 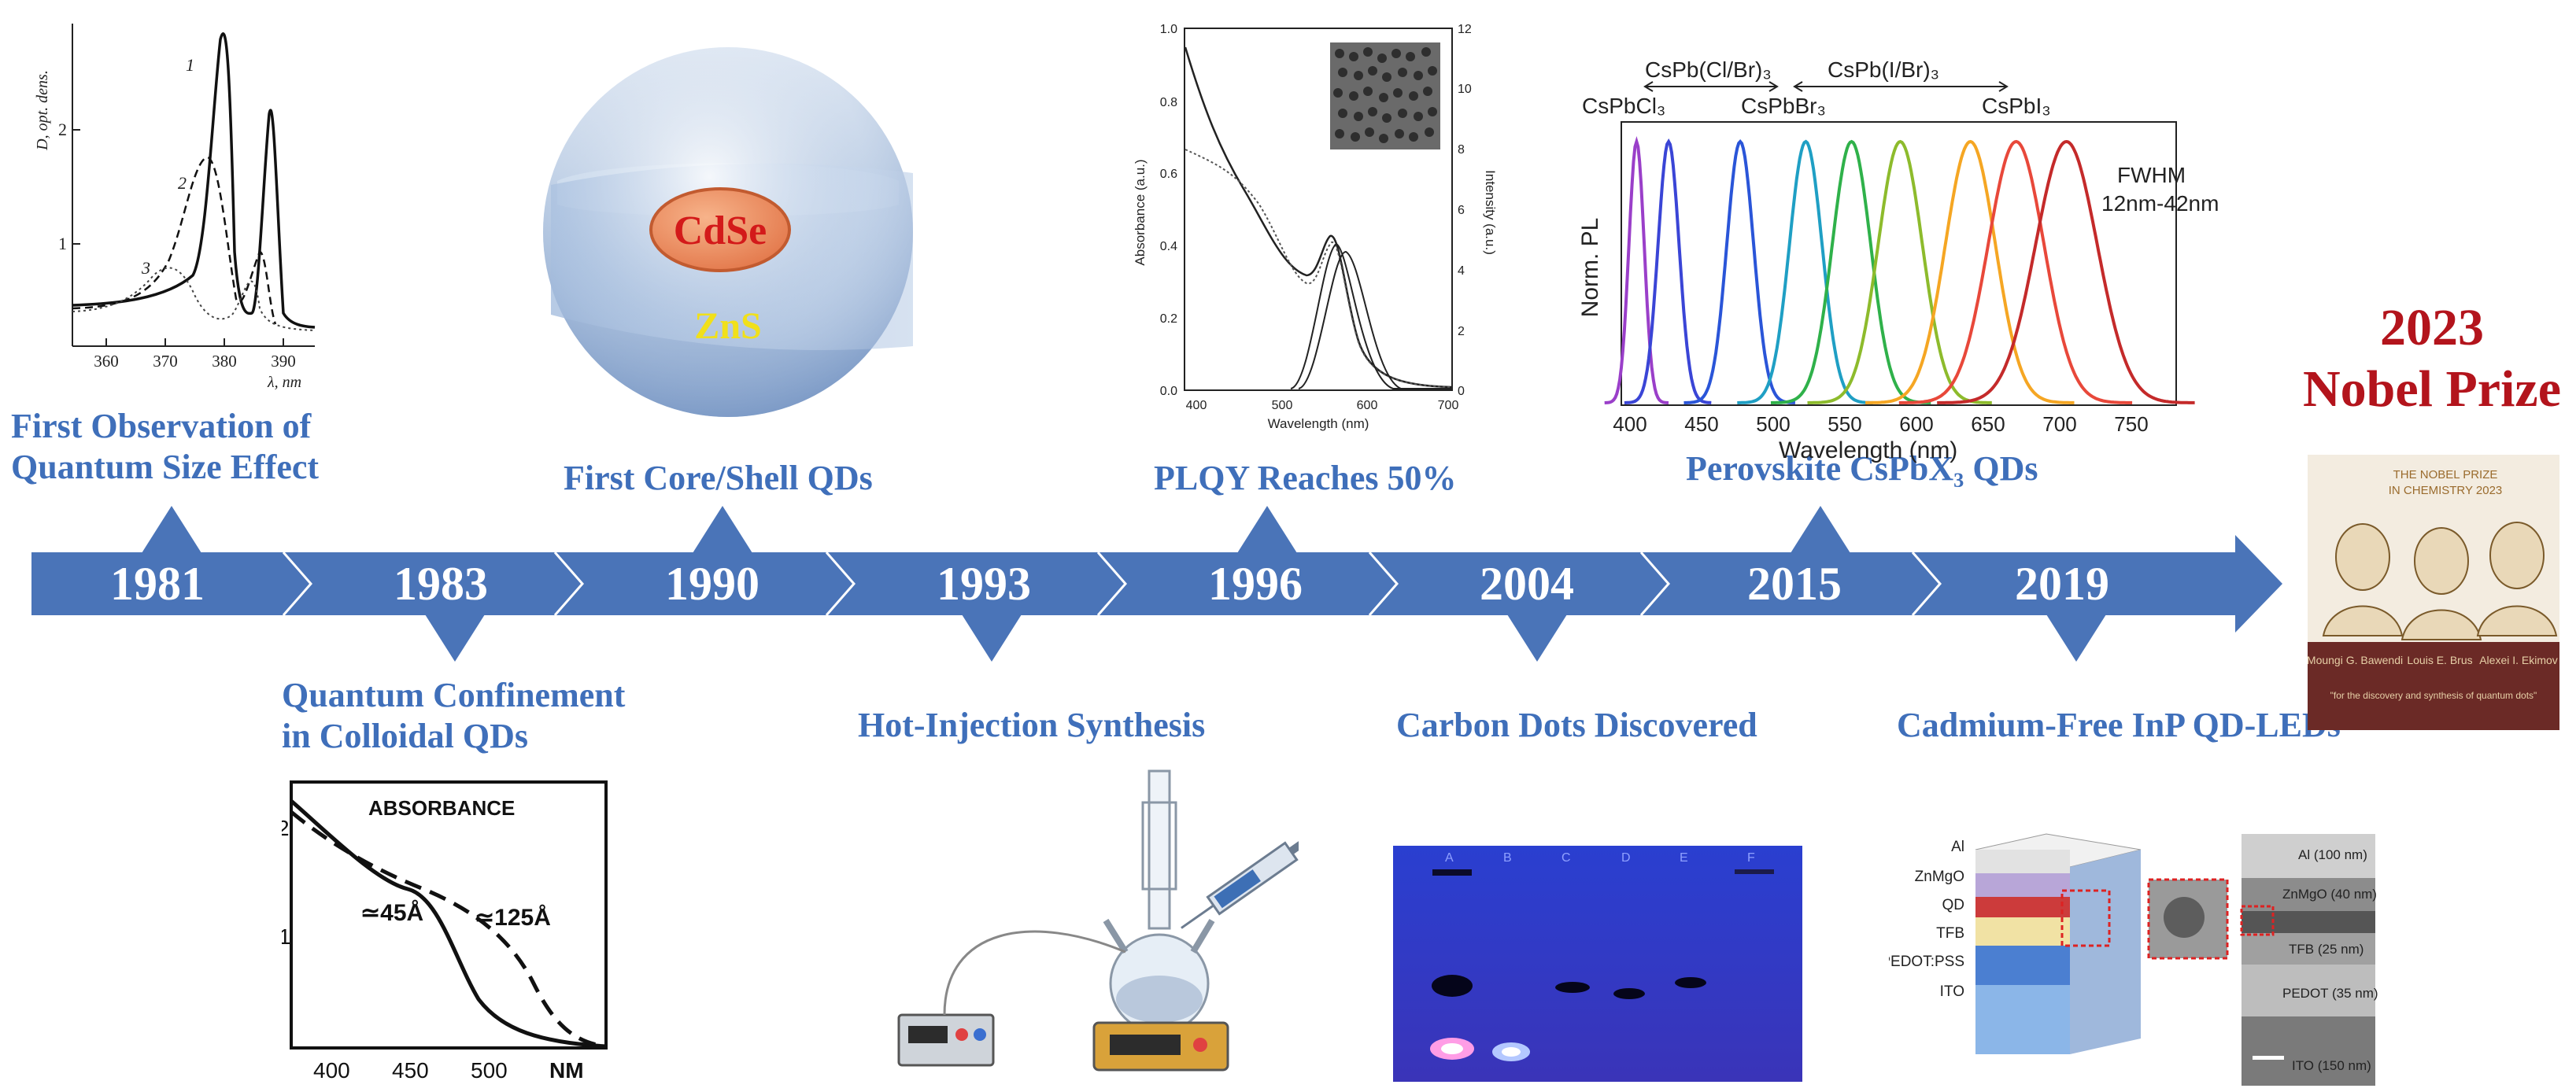 I want to click on fig1996-ytick-06: 0.6, so click(x=1168, y=174).